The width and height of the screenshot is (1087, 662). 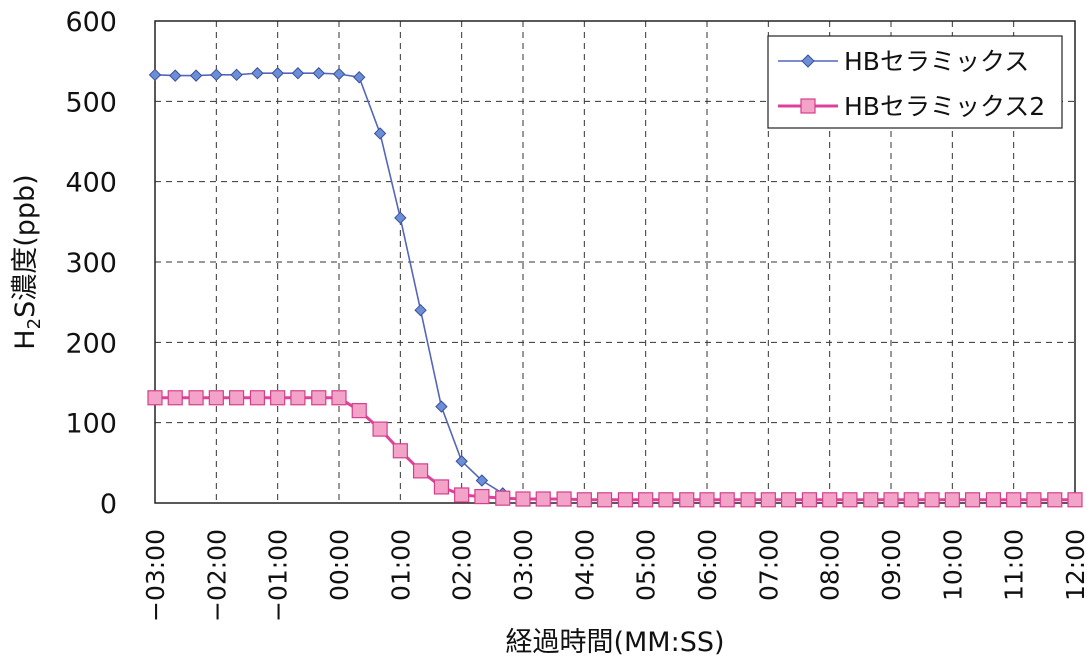 I want to click on x-tick-label: 10:00, so click(x=952, y=565).